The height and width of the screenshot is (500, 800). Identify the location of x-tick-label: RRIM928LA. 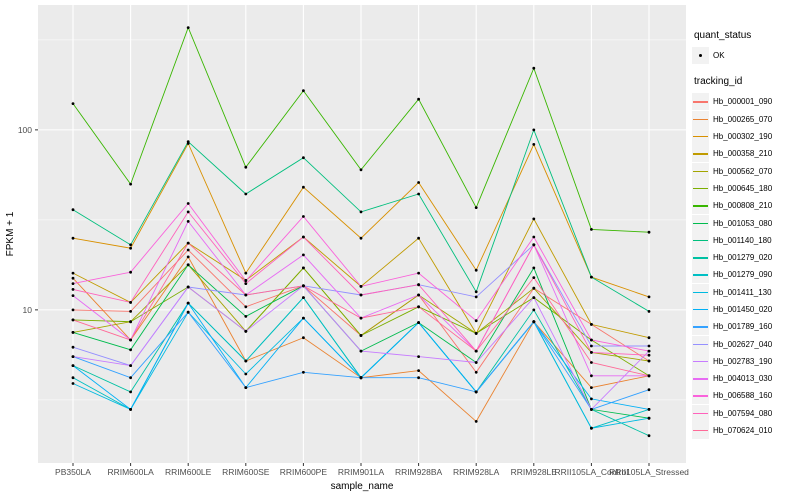
(476, 472).